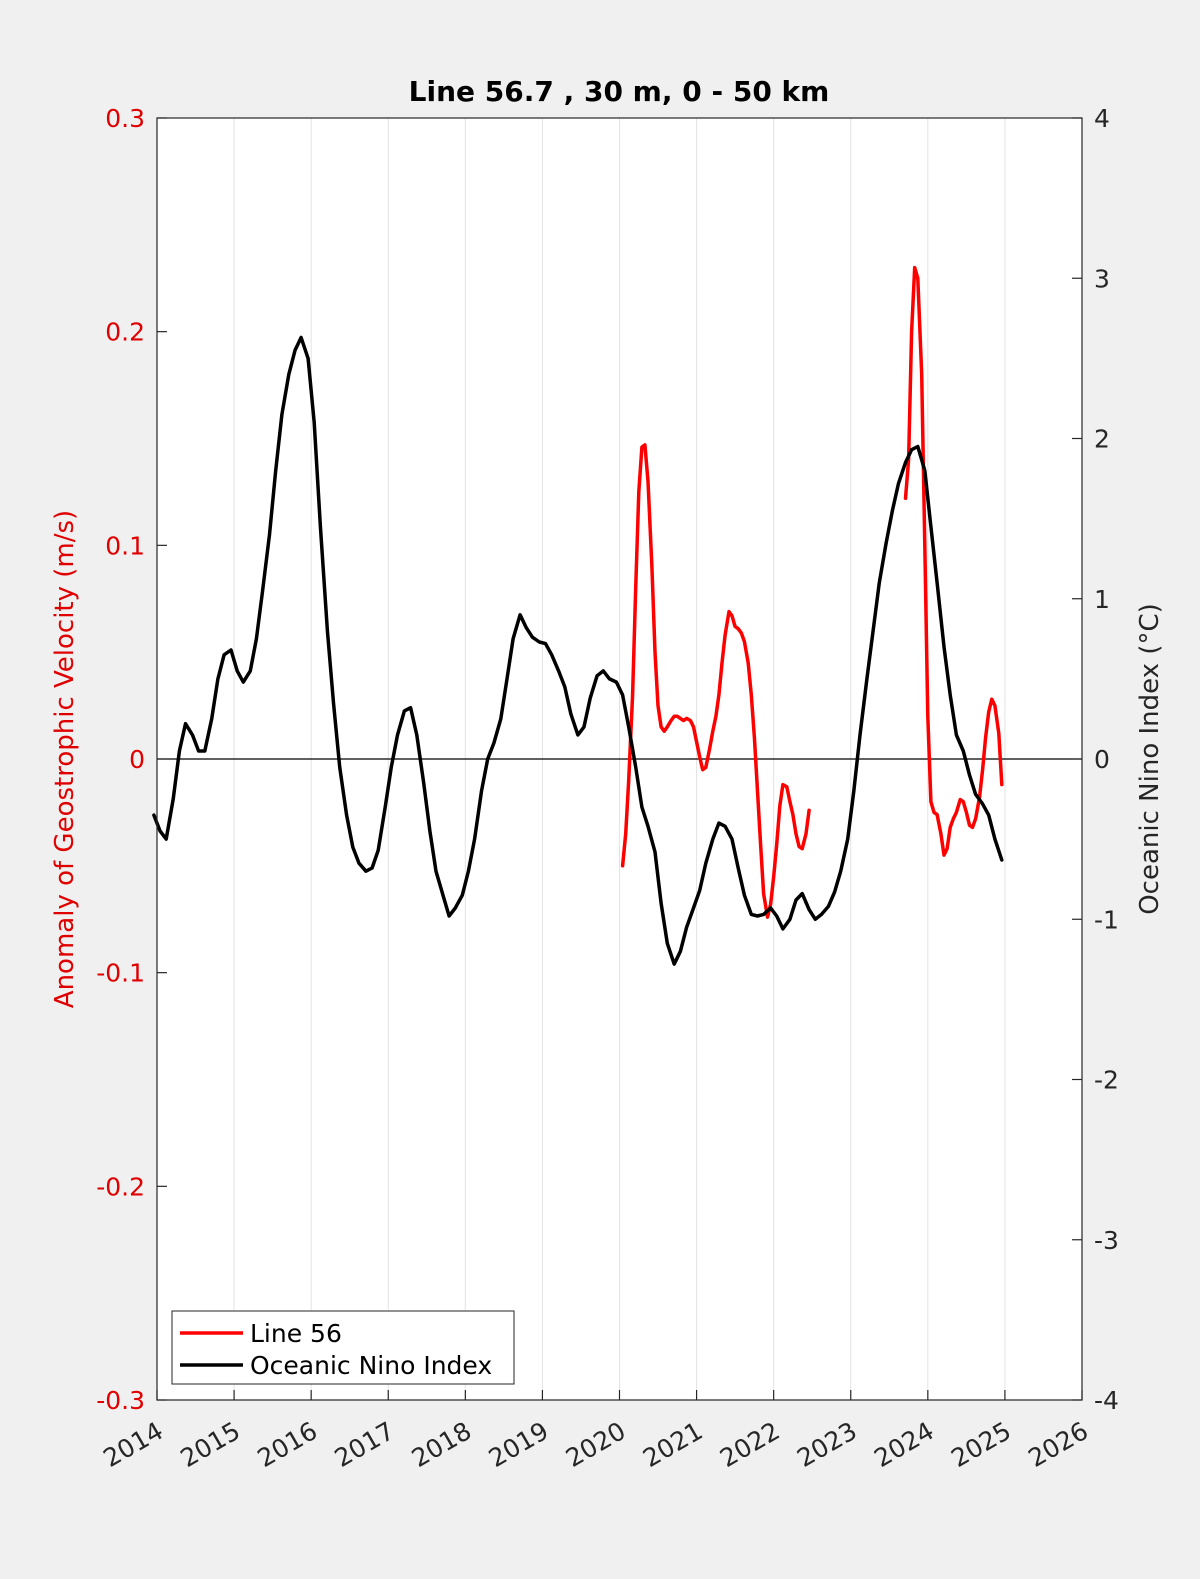 This screenshot has width=1200, height=1579. What do you see at coordinates (519, 1444) in the screenshot?
I see `x-tick-label: 2019` at bounding box center [519, 1444].